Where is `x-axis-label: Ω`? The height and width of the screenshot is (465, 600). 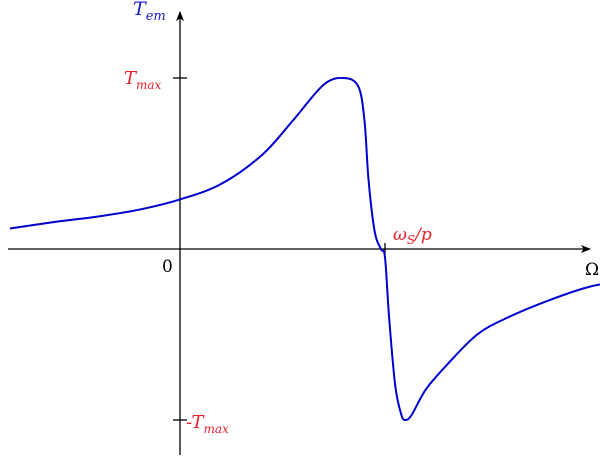 x-axis-label: Ω is located at coordinates (592, 270).